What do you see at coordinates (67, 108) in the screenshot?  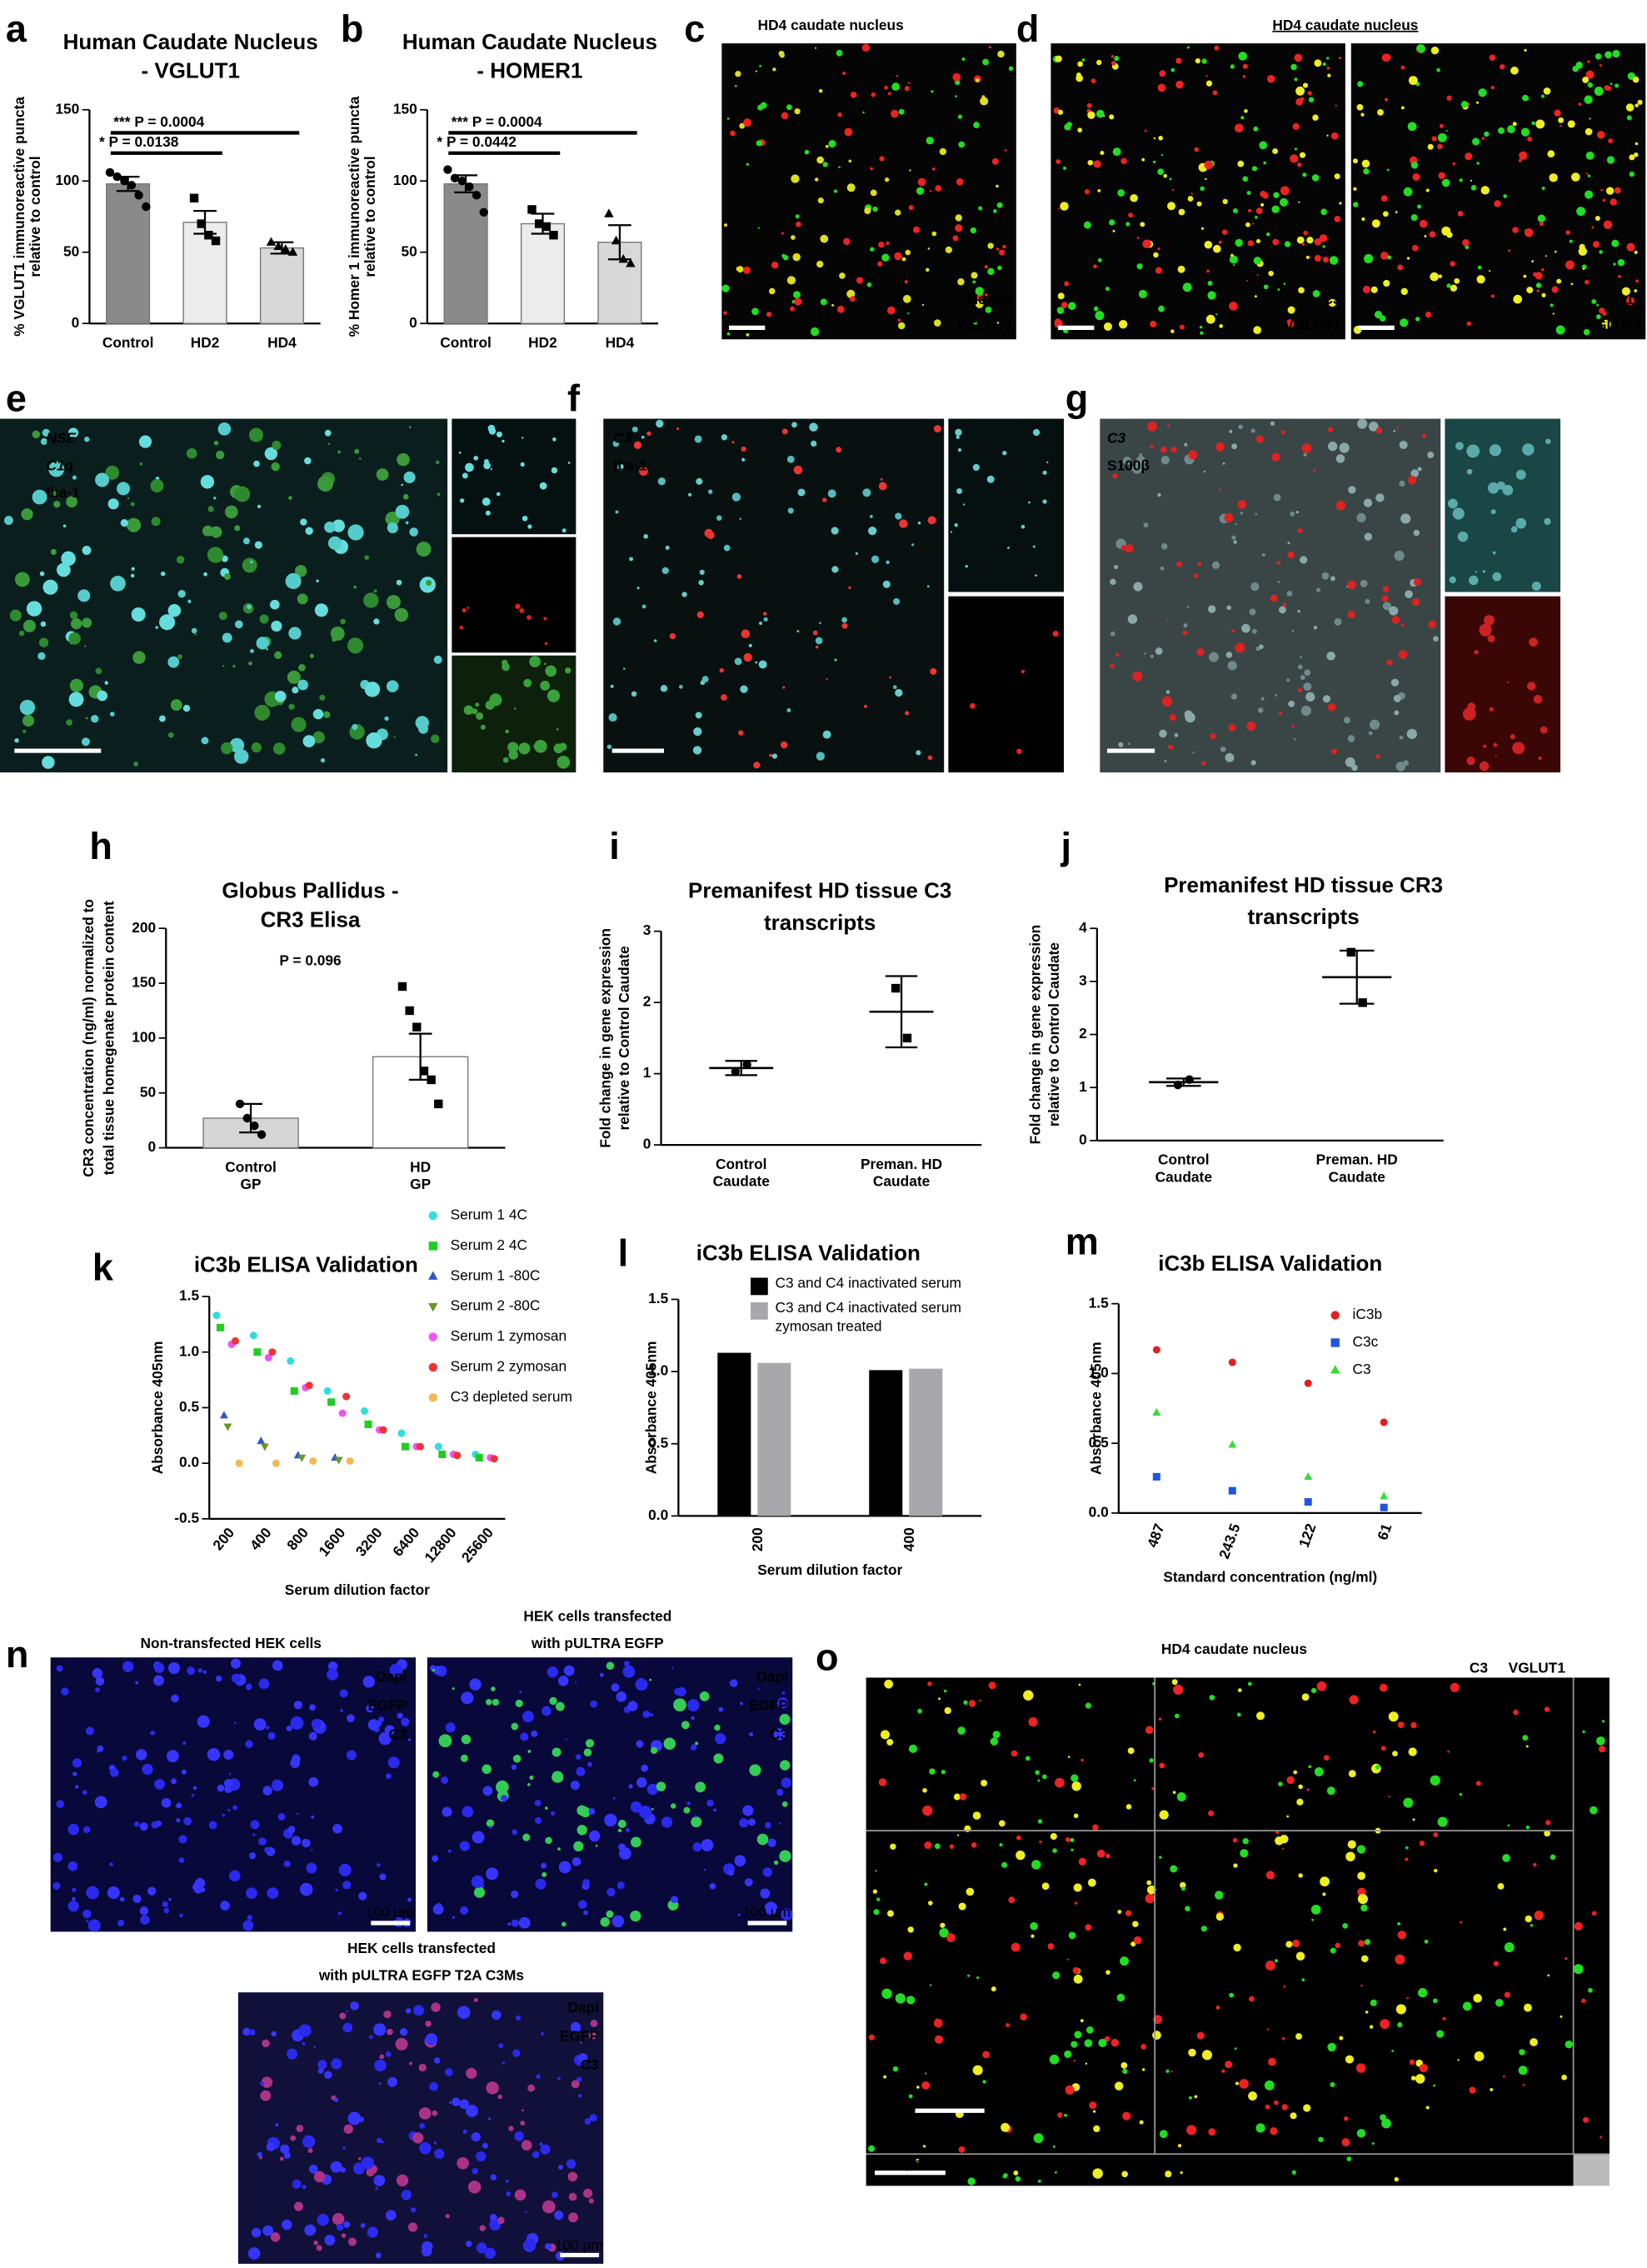 I see `y-tick-label: 150` at bounding box center [67, 108].